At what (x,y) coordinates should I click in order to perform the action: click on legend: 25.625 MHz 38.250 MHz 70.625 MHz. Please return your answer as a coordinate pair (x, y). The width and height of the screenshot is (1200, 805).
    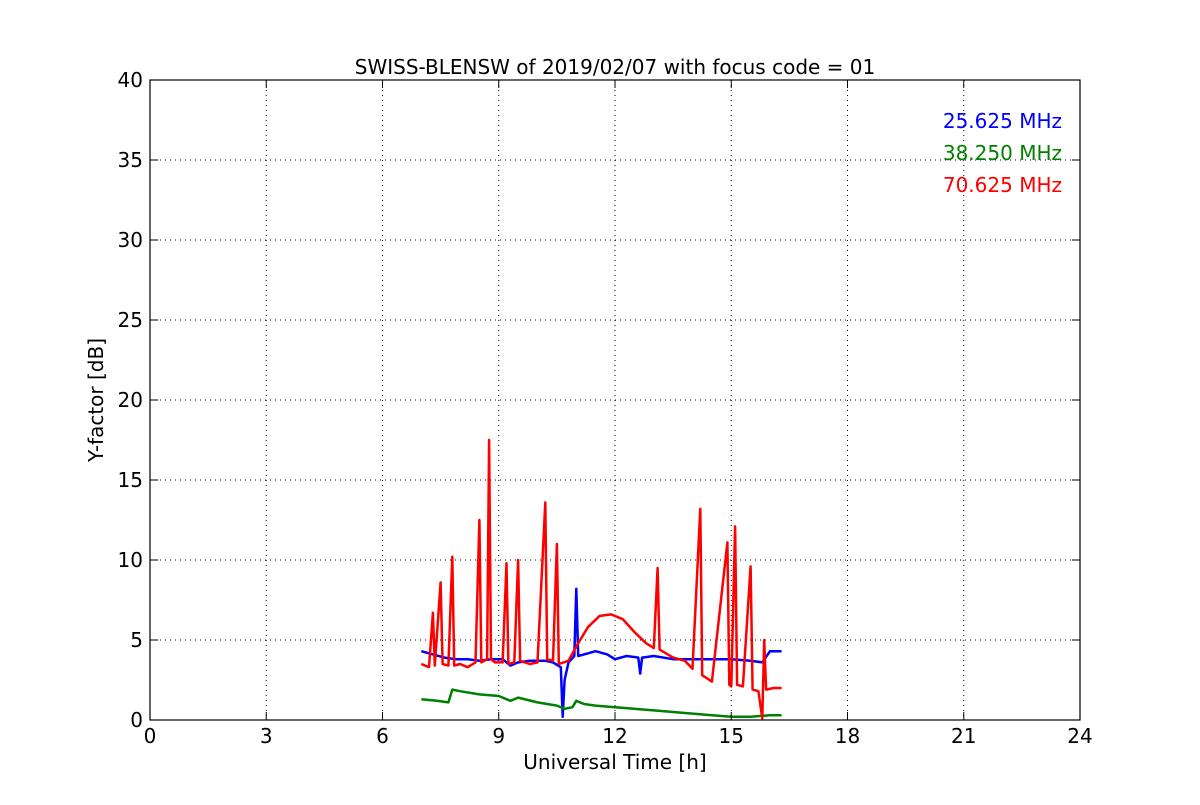
    Looking at the image, I should click on (1002, 153).